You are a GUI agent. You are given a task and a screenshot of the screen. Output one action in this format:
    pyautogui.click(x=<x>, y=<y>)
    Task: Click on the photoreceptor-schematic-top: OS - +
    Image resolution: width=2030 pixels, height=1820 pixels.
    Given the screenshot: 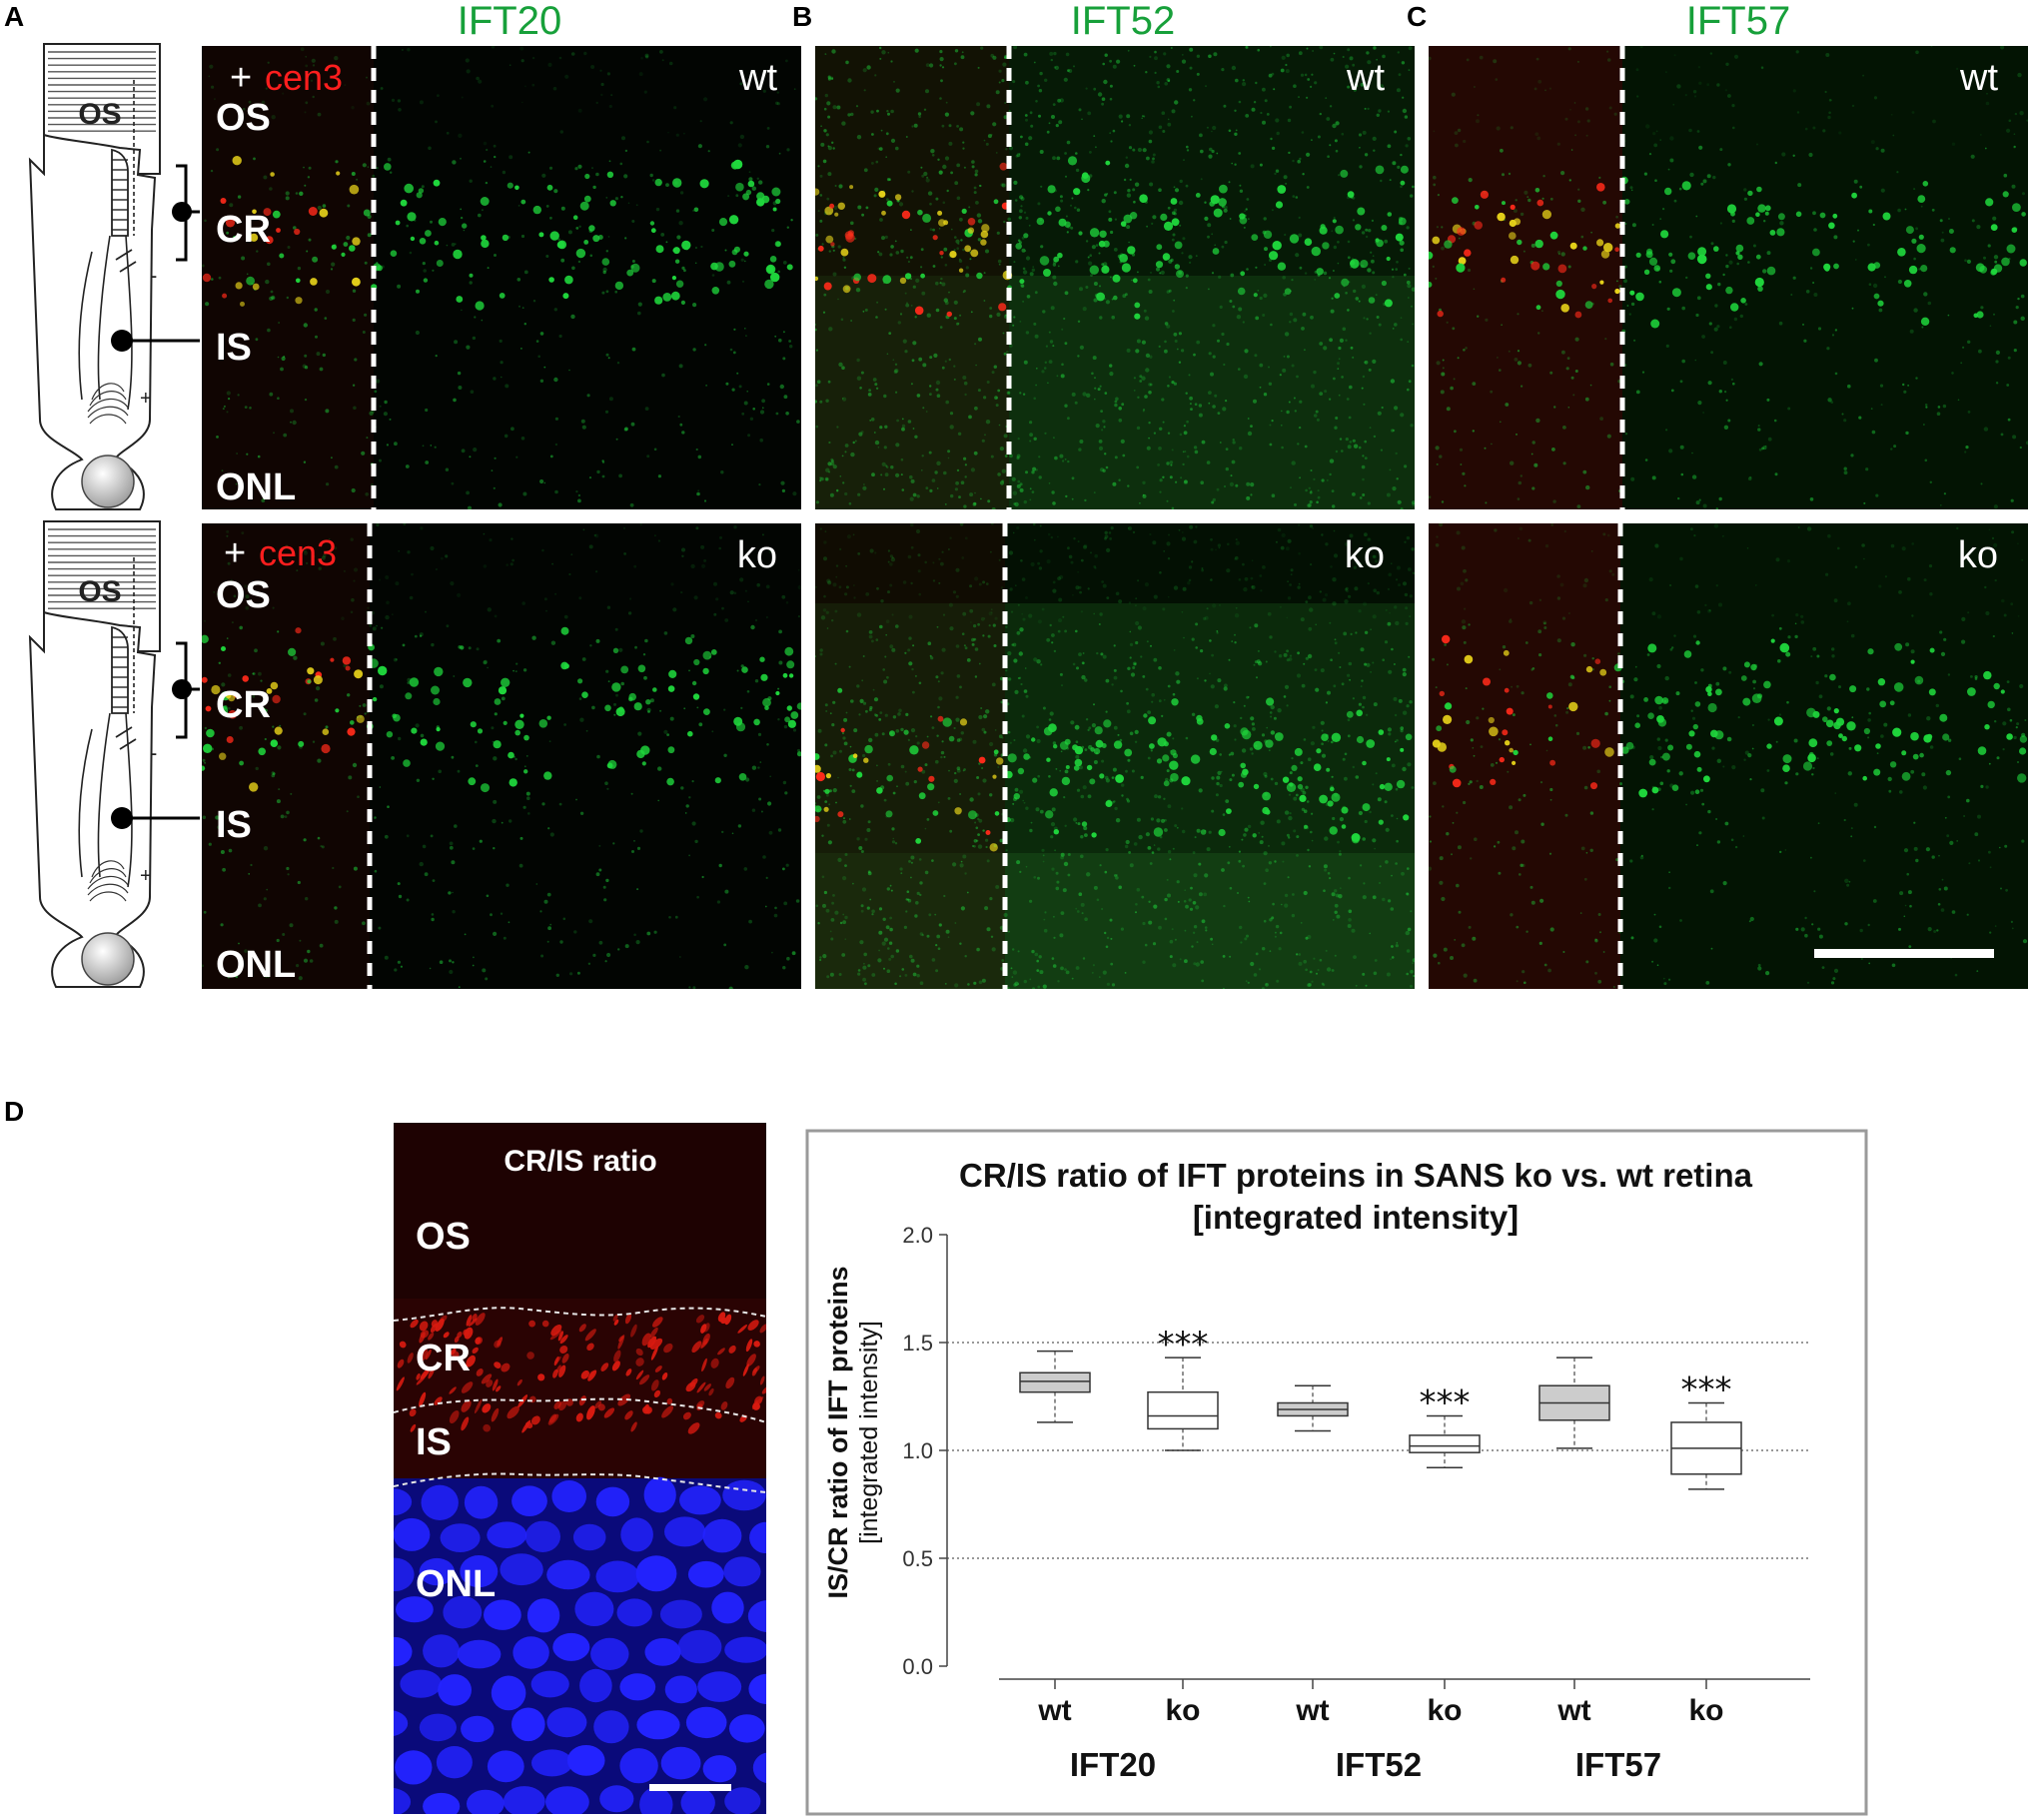 What is the action you would take?
    pyautogui.click(x=114, y=276)
    